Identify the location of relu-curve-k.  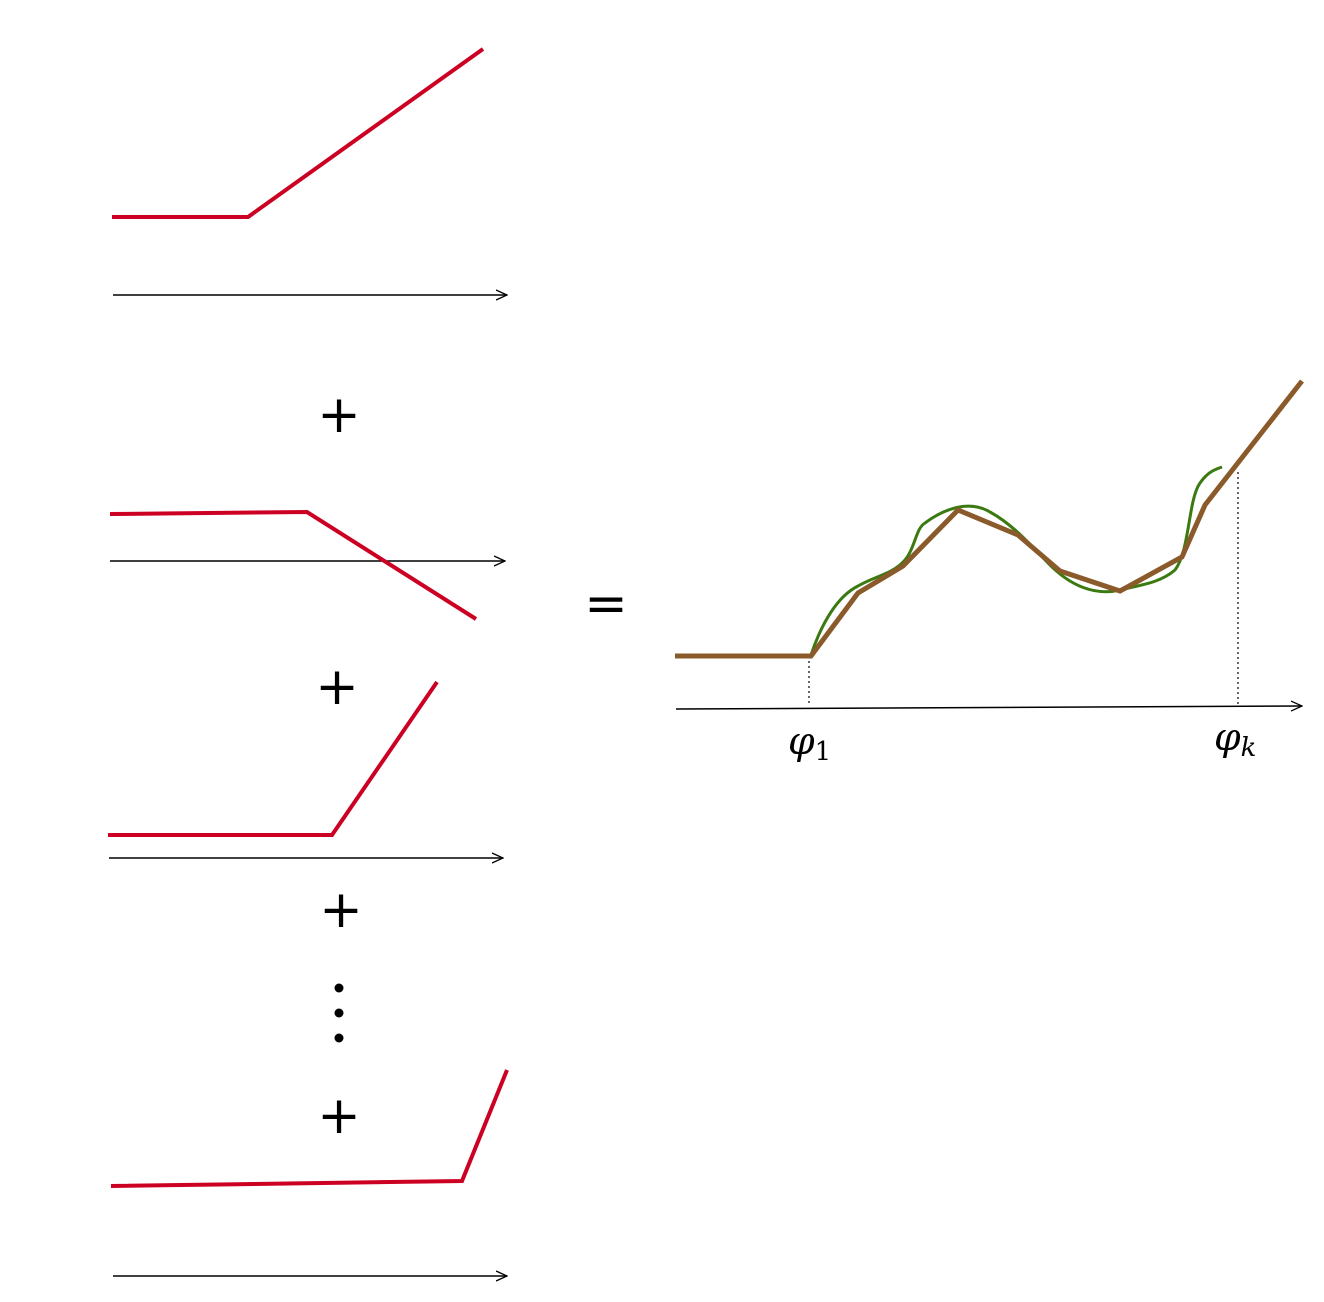
(309, 1128).